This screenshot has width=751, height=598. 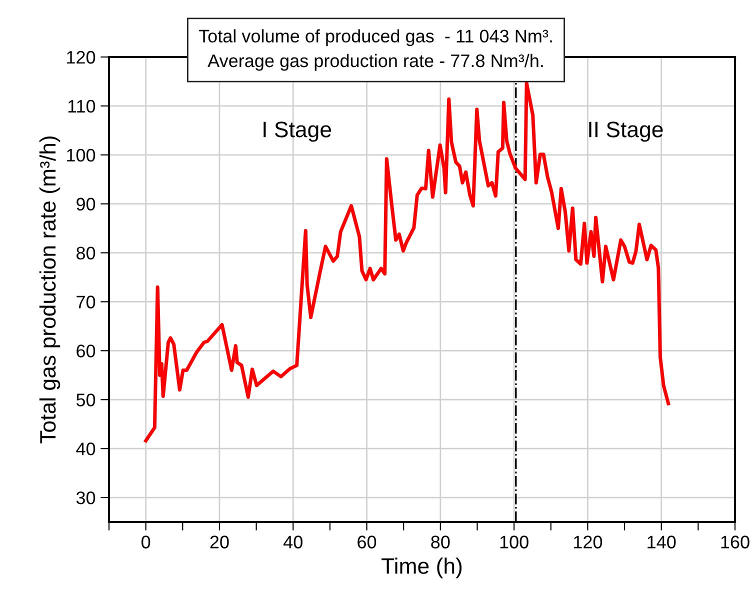 I want to click on y-tick-label: 120, so click(x=81, y=57).